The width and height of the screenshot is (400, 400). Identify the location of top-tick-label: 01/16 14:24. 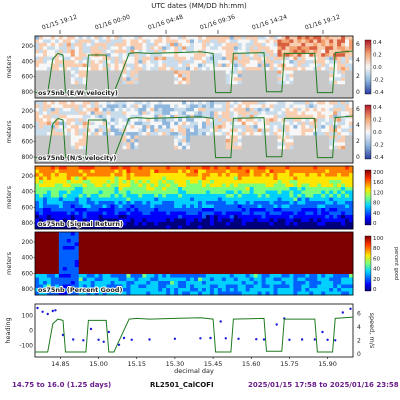
(269, 23).